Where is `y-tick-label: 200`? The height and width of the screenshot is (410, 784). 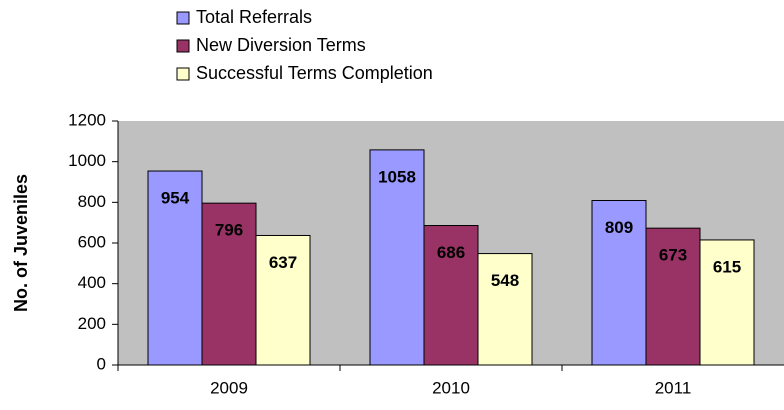
y-tick-label: 200 is located at coordinates (92, 323).